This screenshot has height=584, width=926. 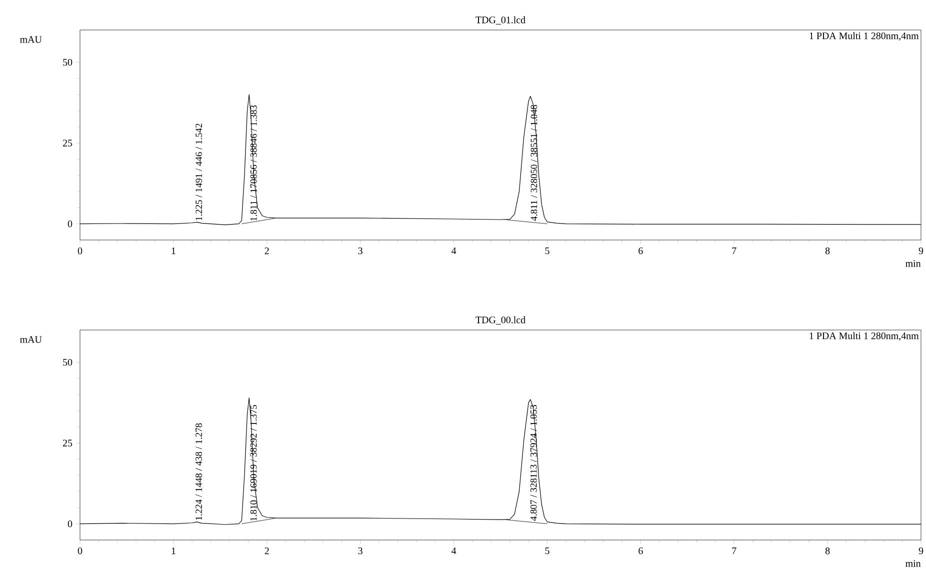 I want to click on annotation: 1.224 / 1448 / 438 / 1.278, so click(x=199, y=471).